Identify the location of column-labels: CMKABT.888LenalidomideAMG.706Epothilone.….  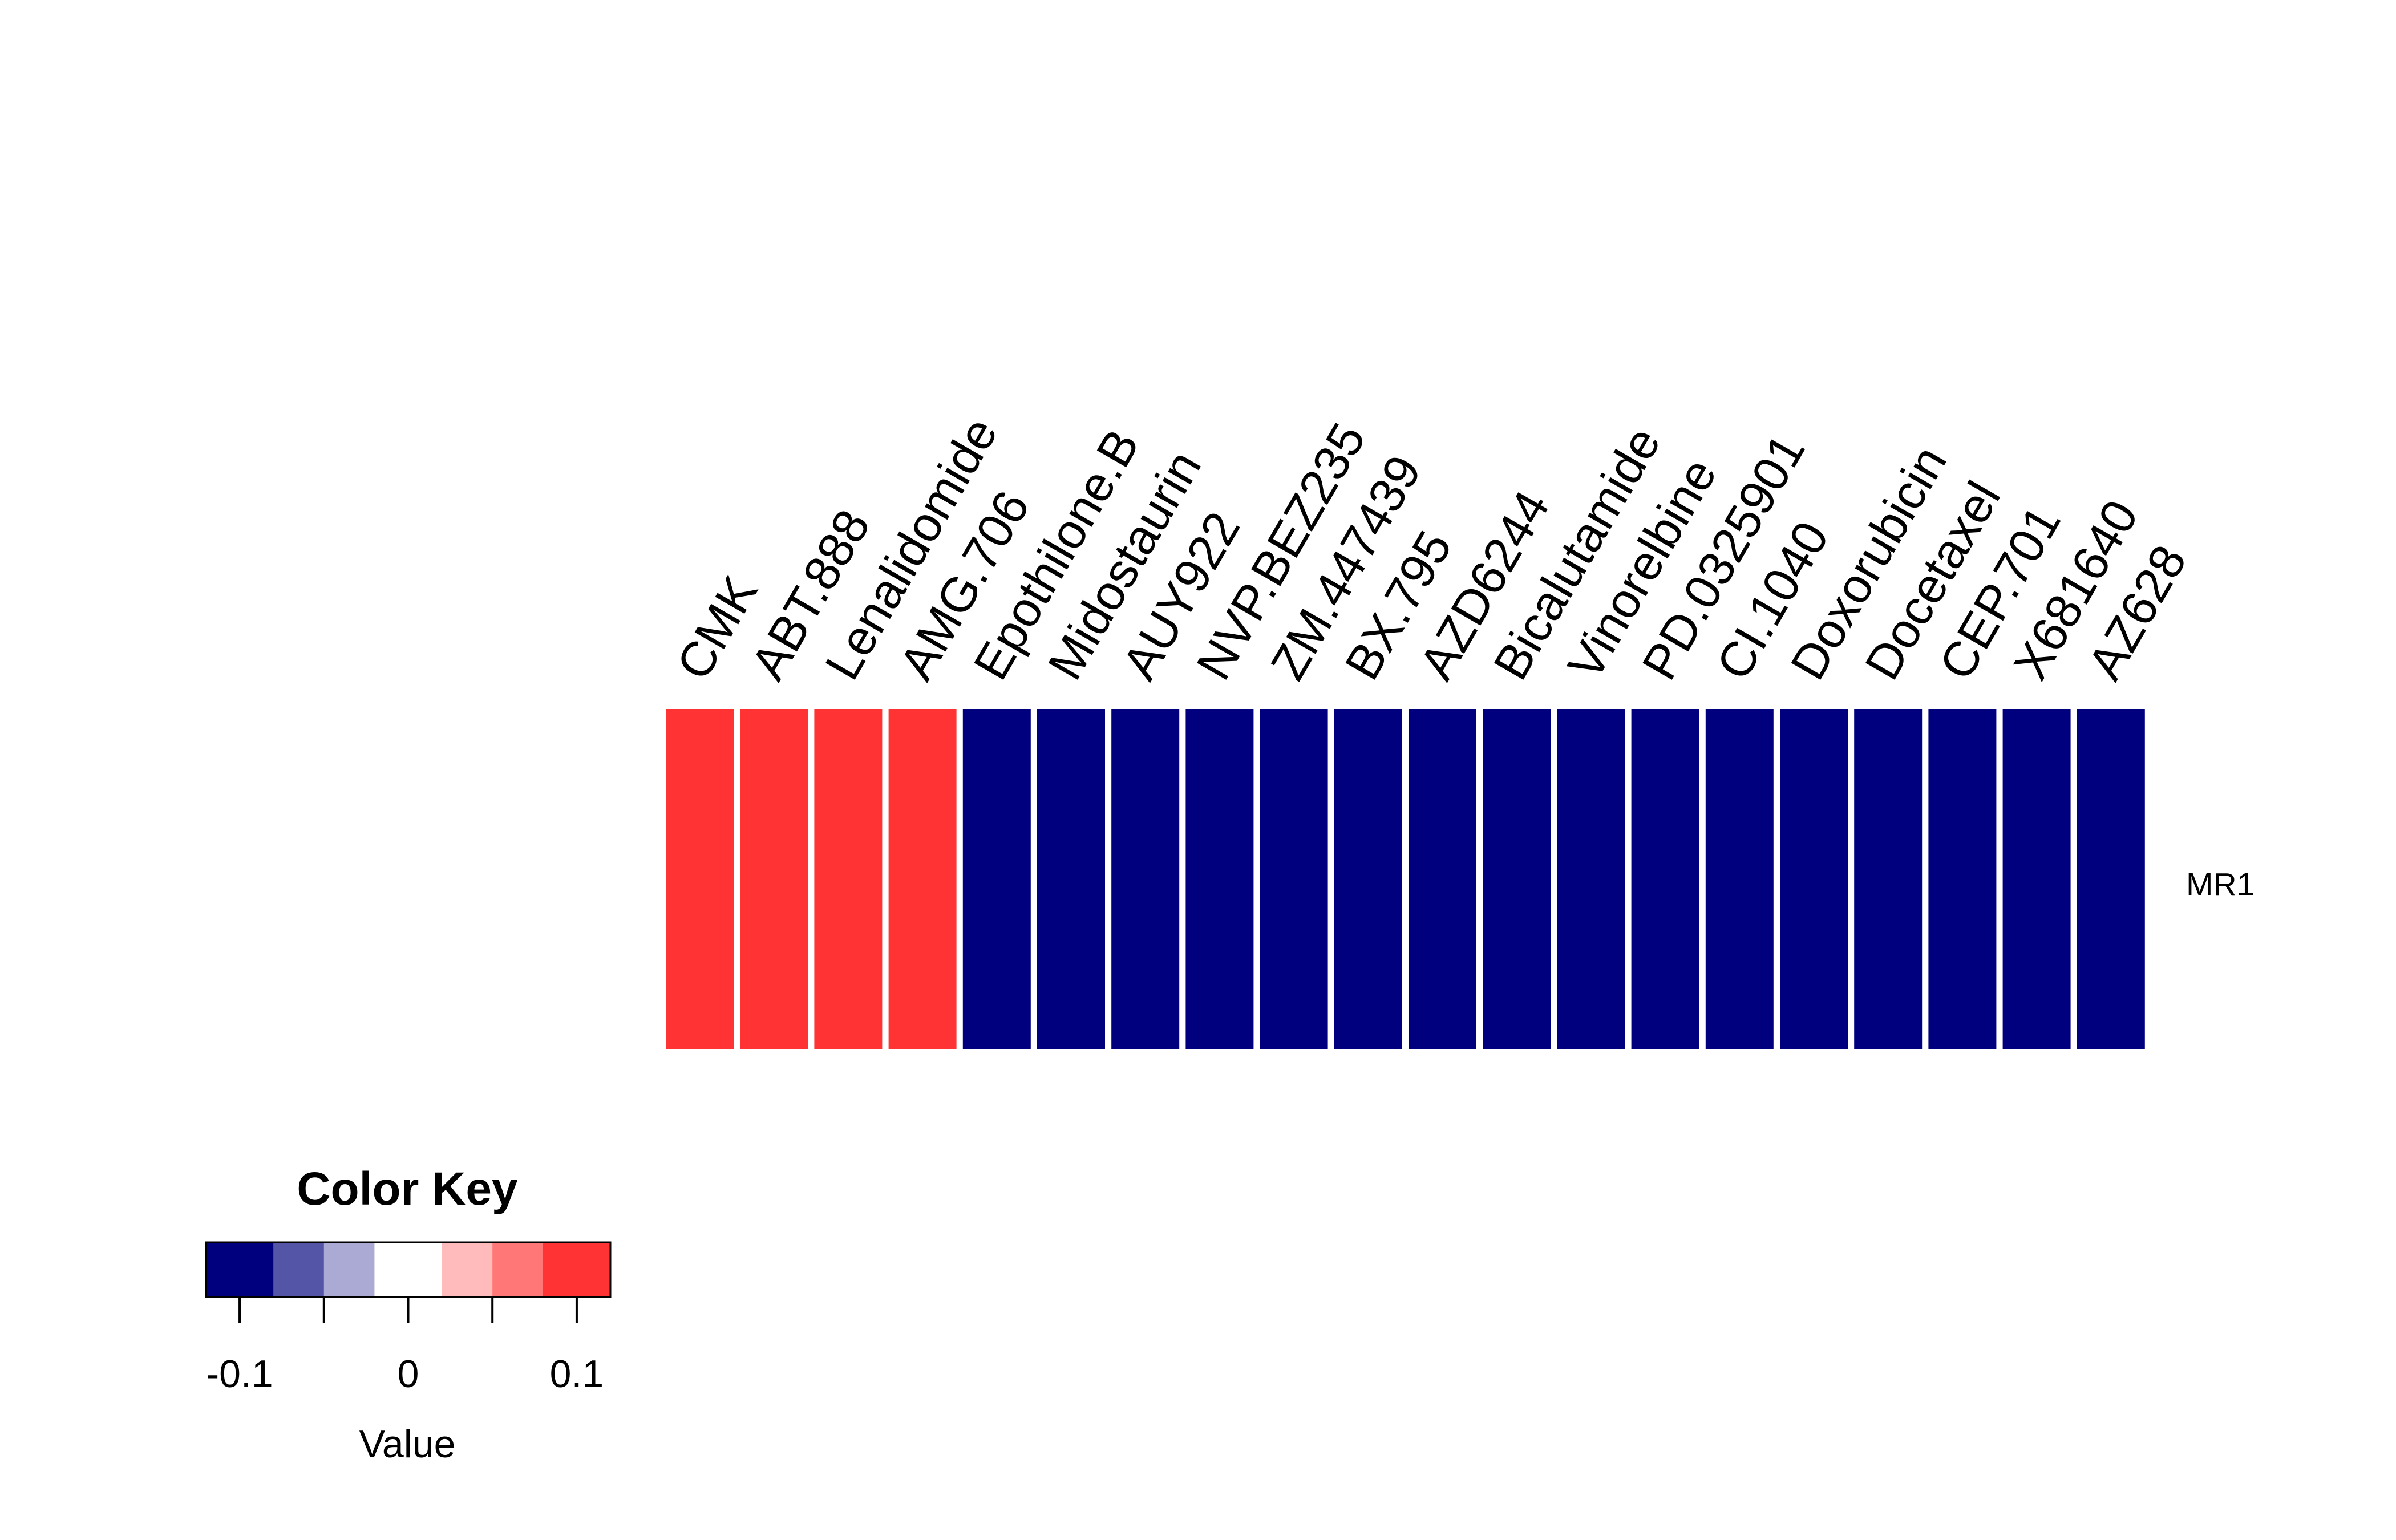
(1432, 548).